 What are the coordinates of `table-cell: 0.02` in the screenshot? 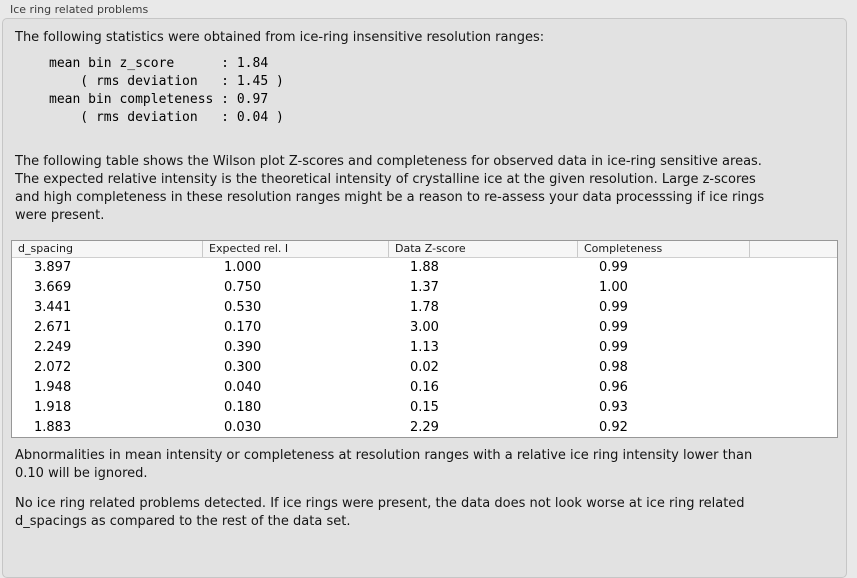 It's located at (424, 367).